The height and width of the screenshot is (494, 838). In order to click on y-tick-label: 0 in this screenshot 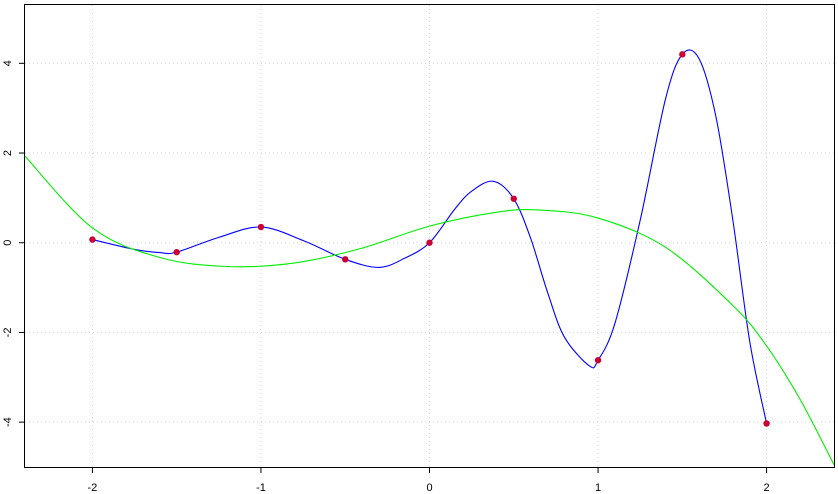, I will do `click(8, 243)`.